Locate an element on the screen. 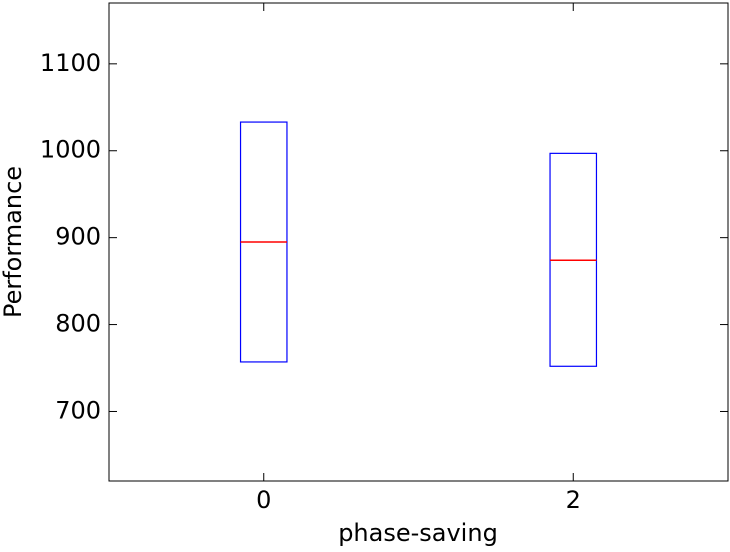  y-tick-label: 900 is located at coordinates (78, 237).